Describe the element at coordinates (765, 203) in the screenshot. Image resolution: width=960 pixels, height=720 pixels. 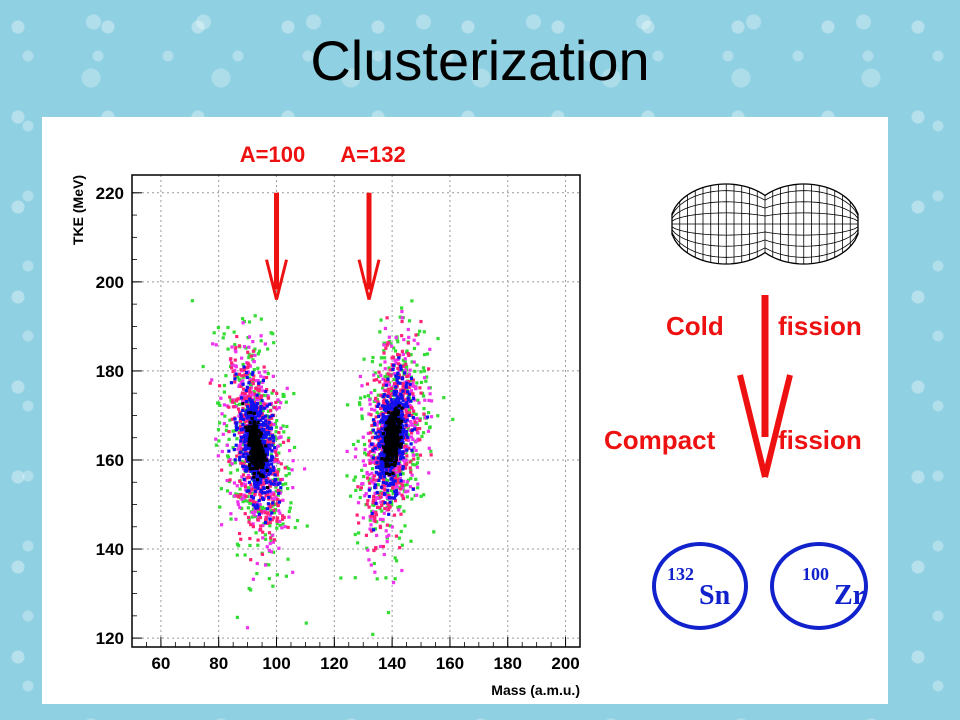
I see `shape-parallel` at that location.